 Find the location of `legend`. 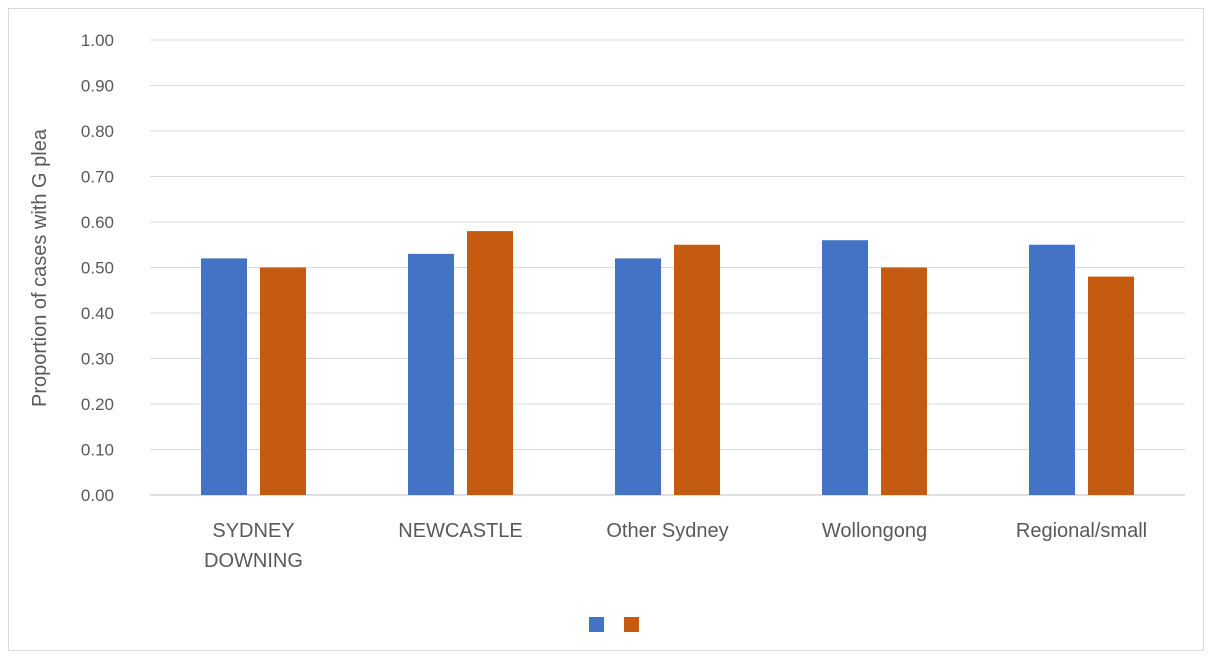

legend is located at coordinates (614, 624).